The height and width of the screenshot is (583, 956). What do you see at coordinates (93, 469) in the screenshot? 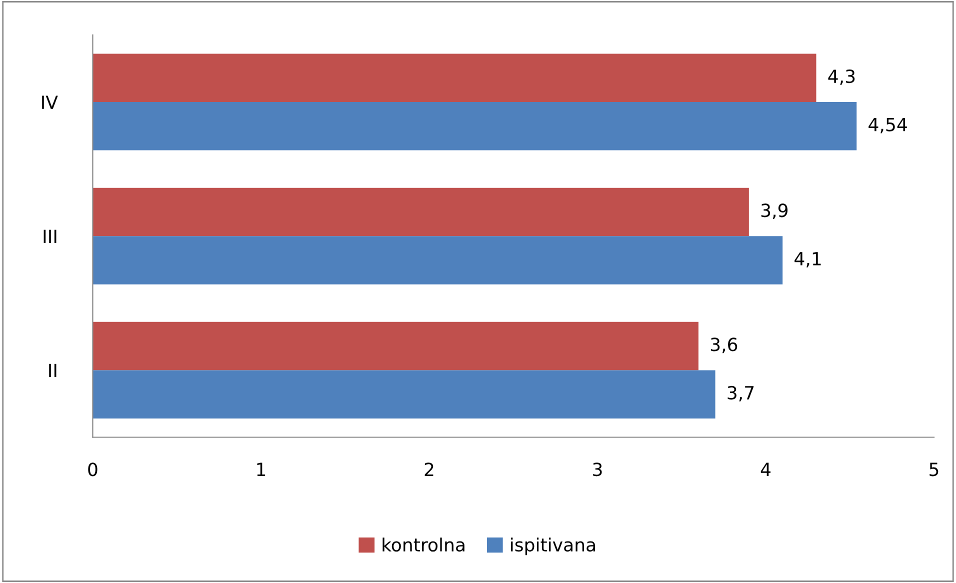
I see `x-tick-label: 0` at bounding box center [93, 469].